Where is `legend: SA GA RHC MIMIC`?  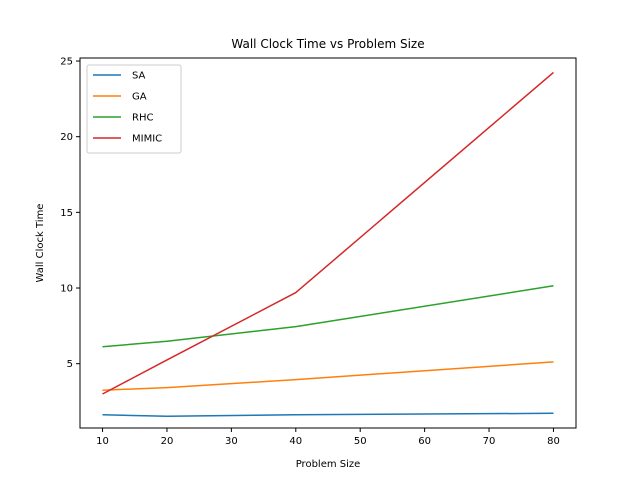
legend: SA GA RHC MIMIC is located at coordinates (134, 109).